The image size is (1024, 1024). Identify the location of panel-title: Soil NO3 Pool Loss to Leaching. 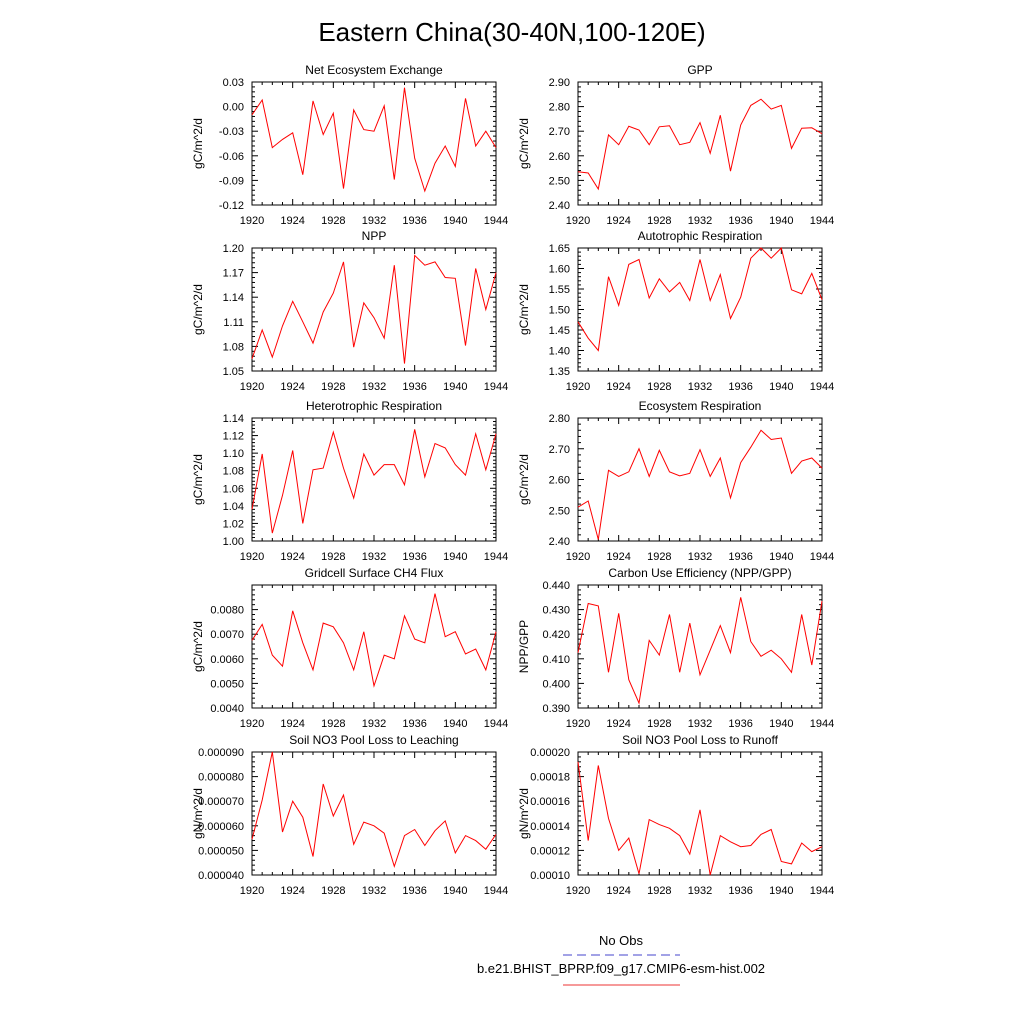
(373, 740).